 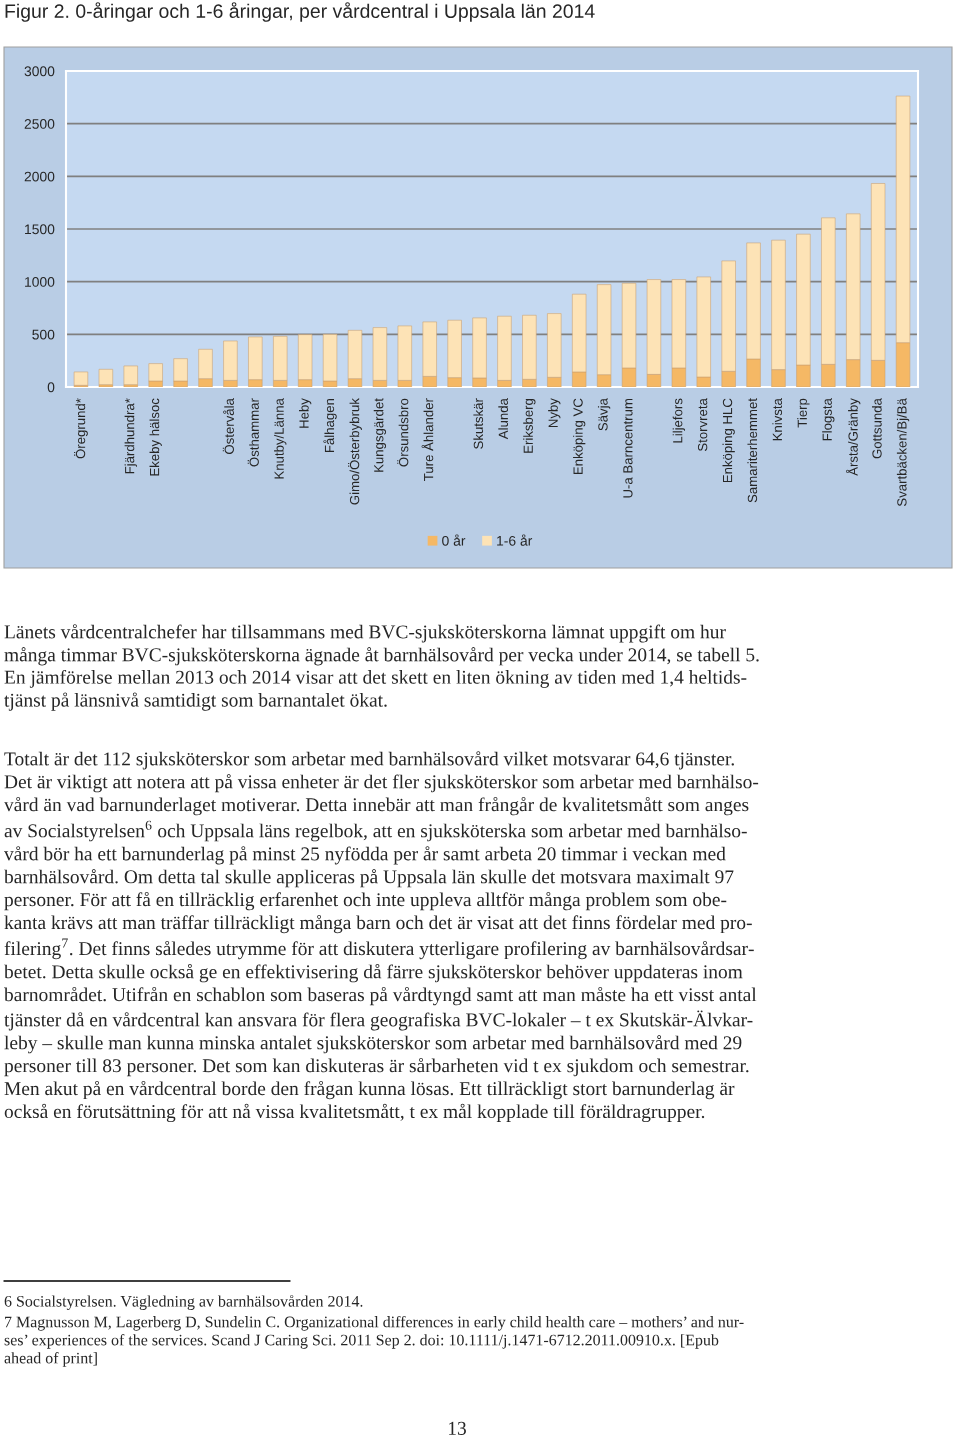 I want to click on y-tick-label: 1000, so click(x=40, y=282).